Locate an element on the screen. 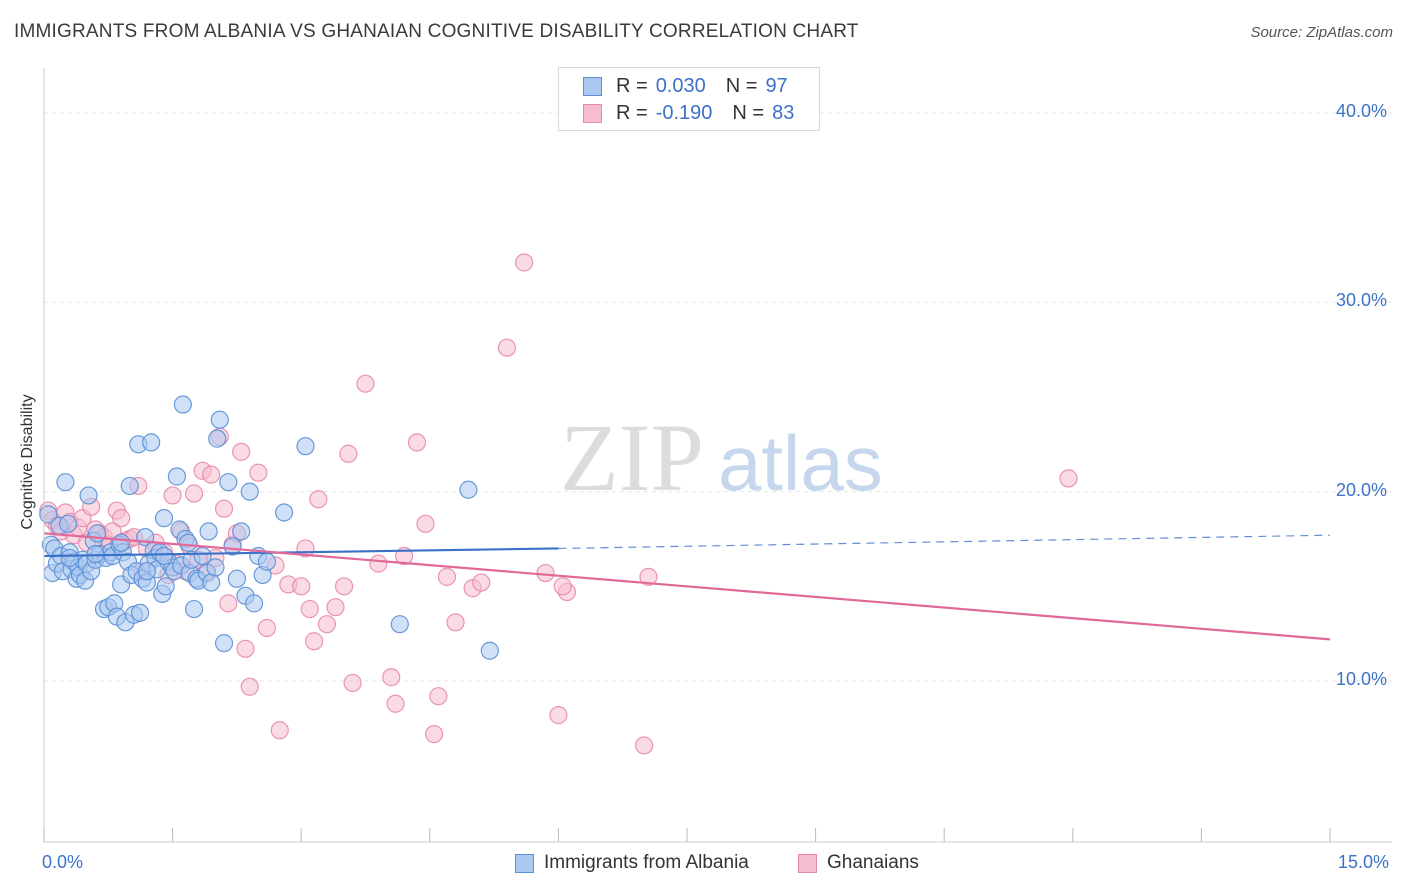  ghana-swatch is located at coordinates (592, 113).